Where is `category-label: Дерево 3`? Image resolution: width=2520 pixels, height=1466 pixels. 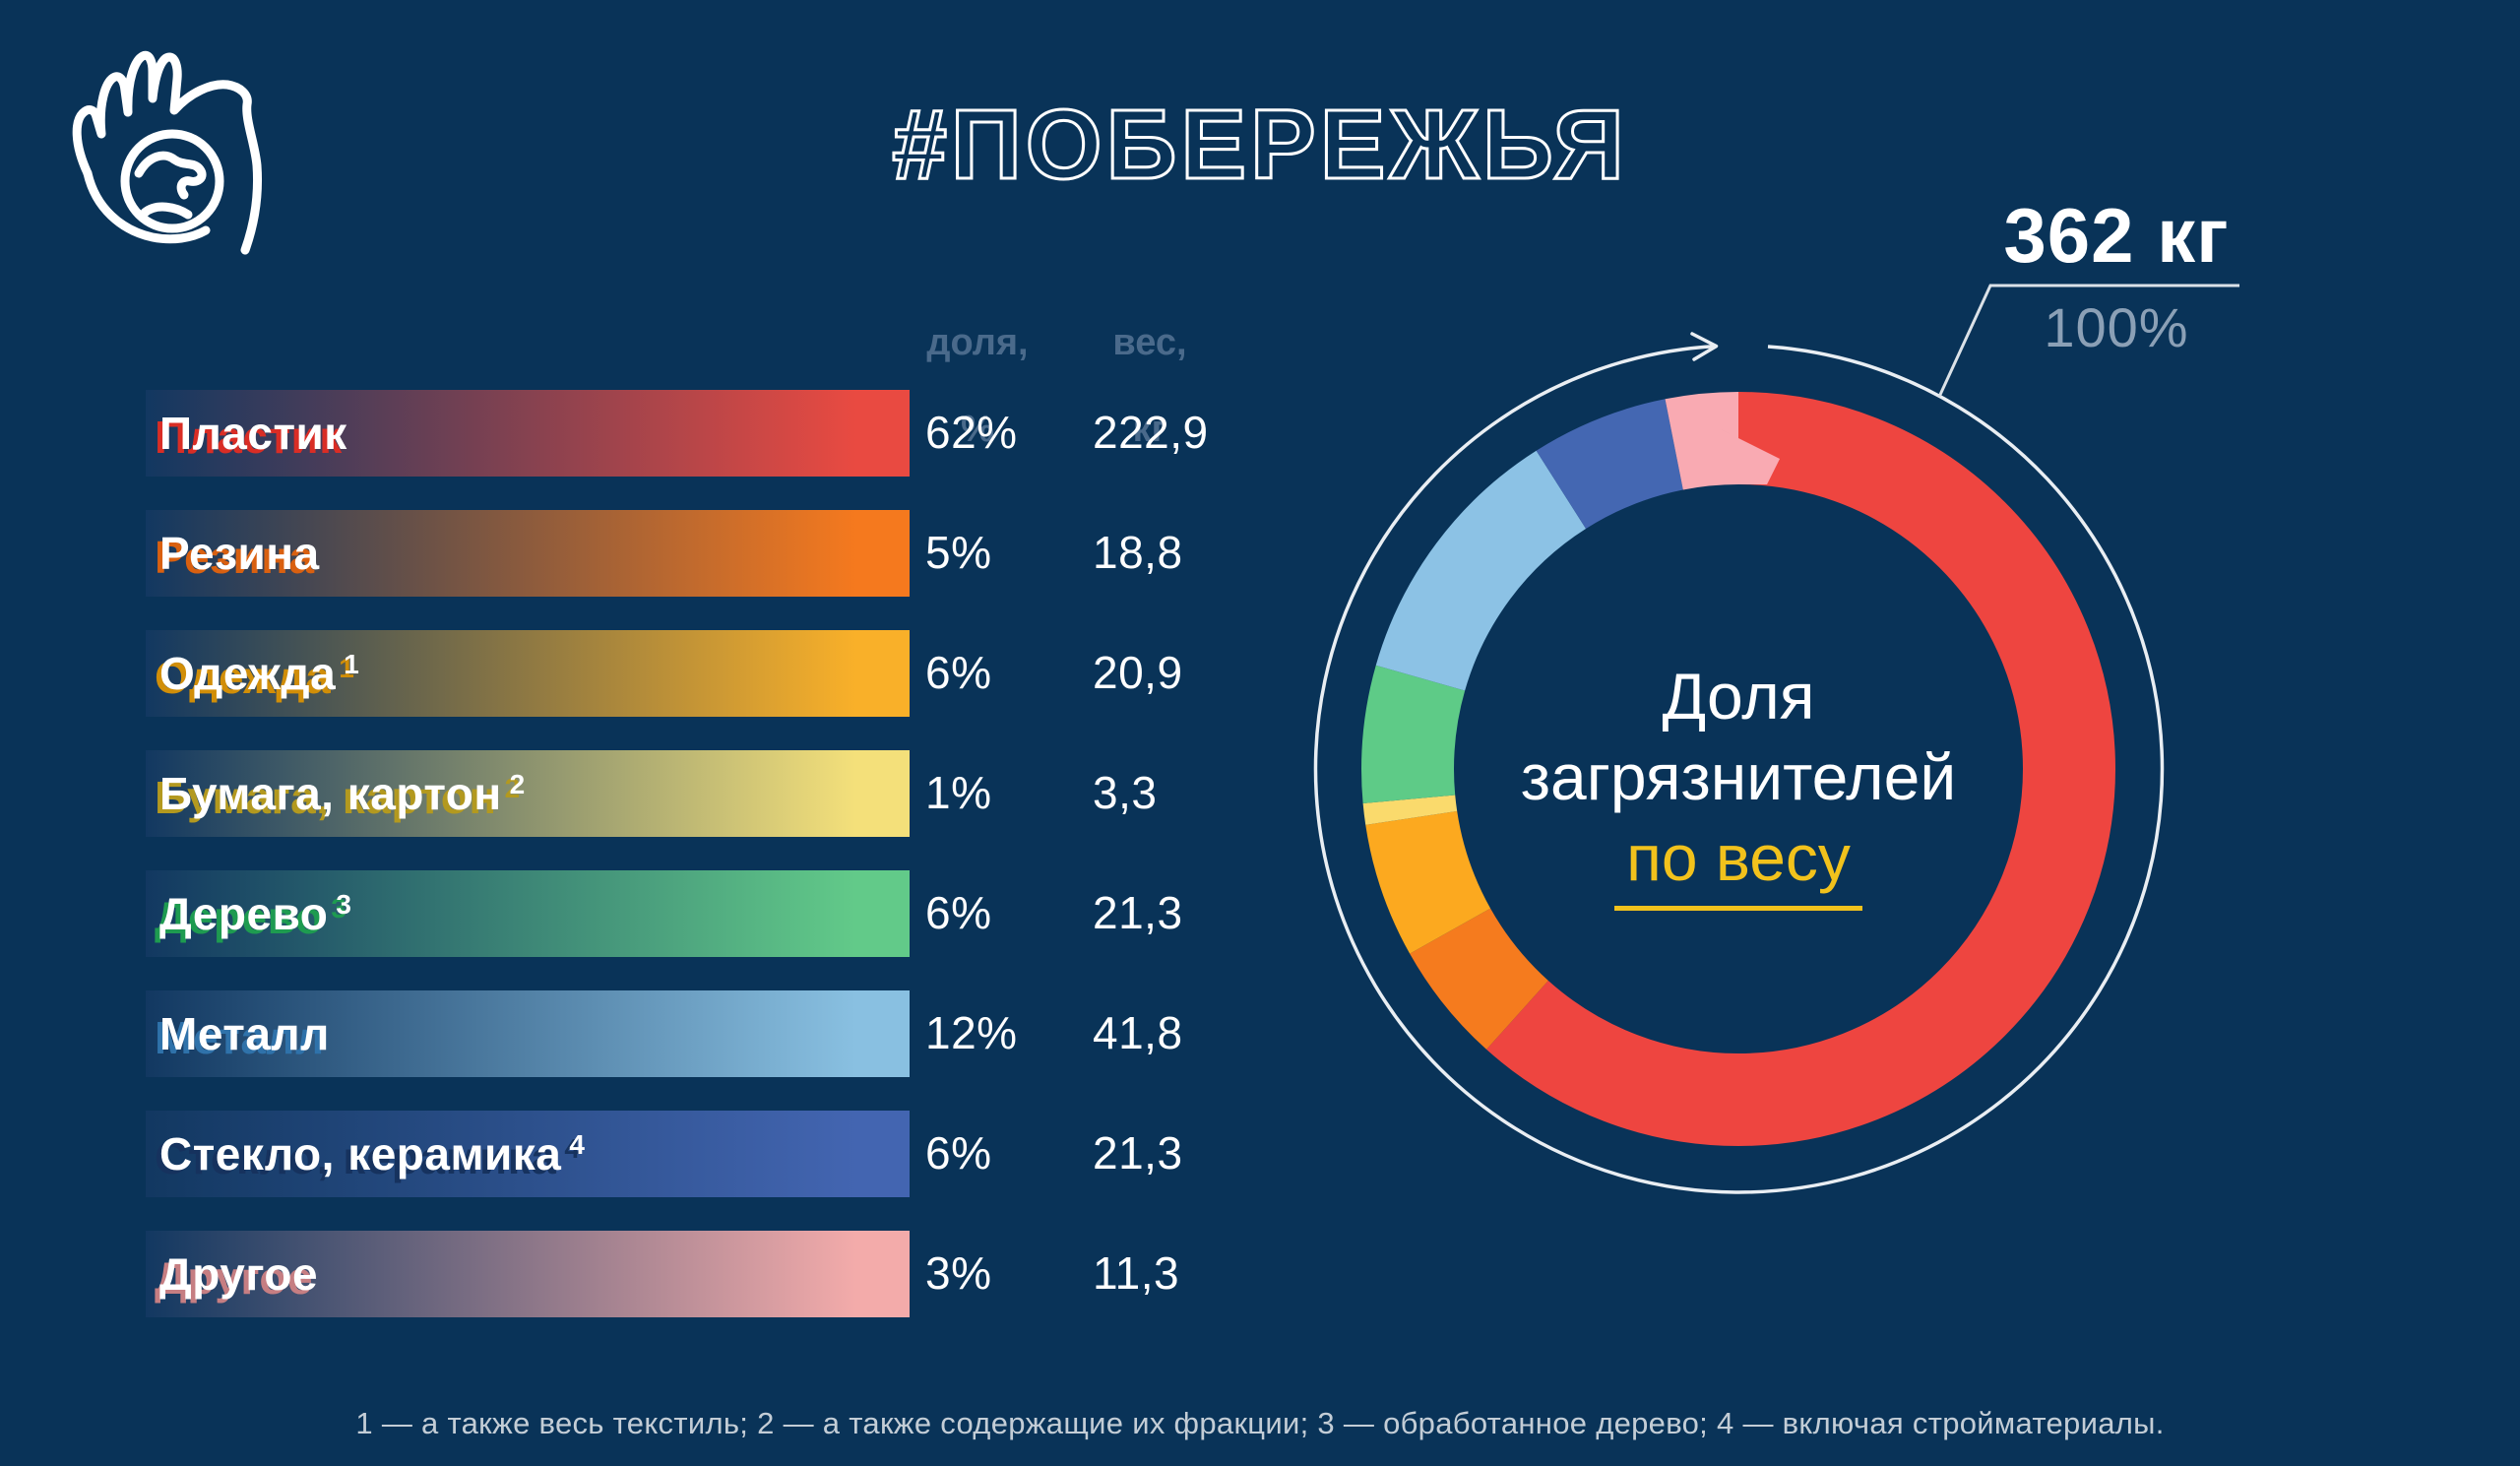
category-label: Дерево 3 is located at coordinates (255, 914).